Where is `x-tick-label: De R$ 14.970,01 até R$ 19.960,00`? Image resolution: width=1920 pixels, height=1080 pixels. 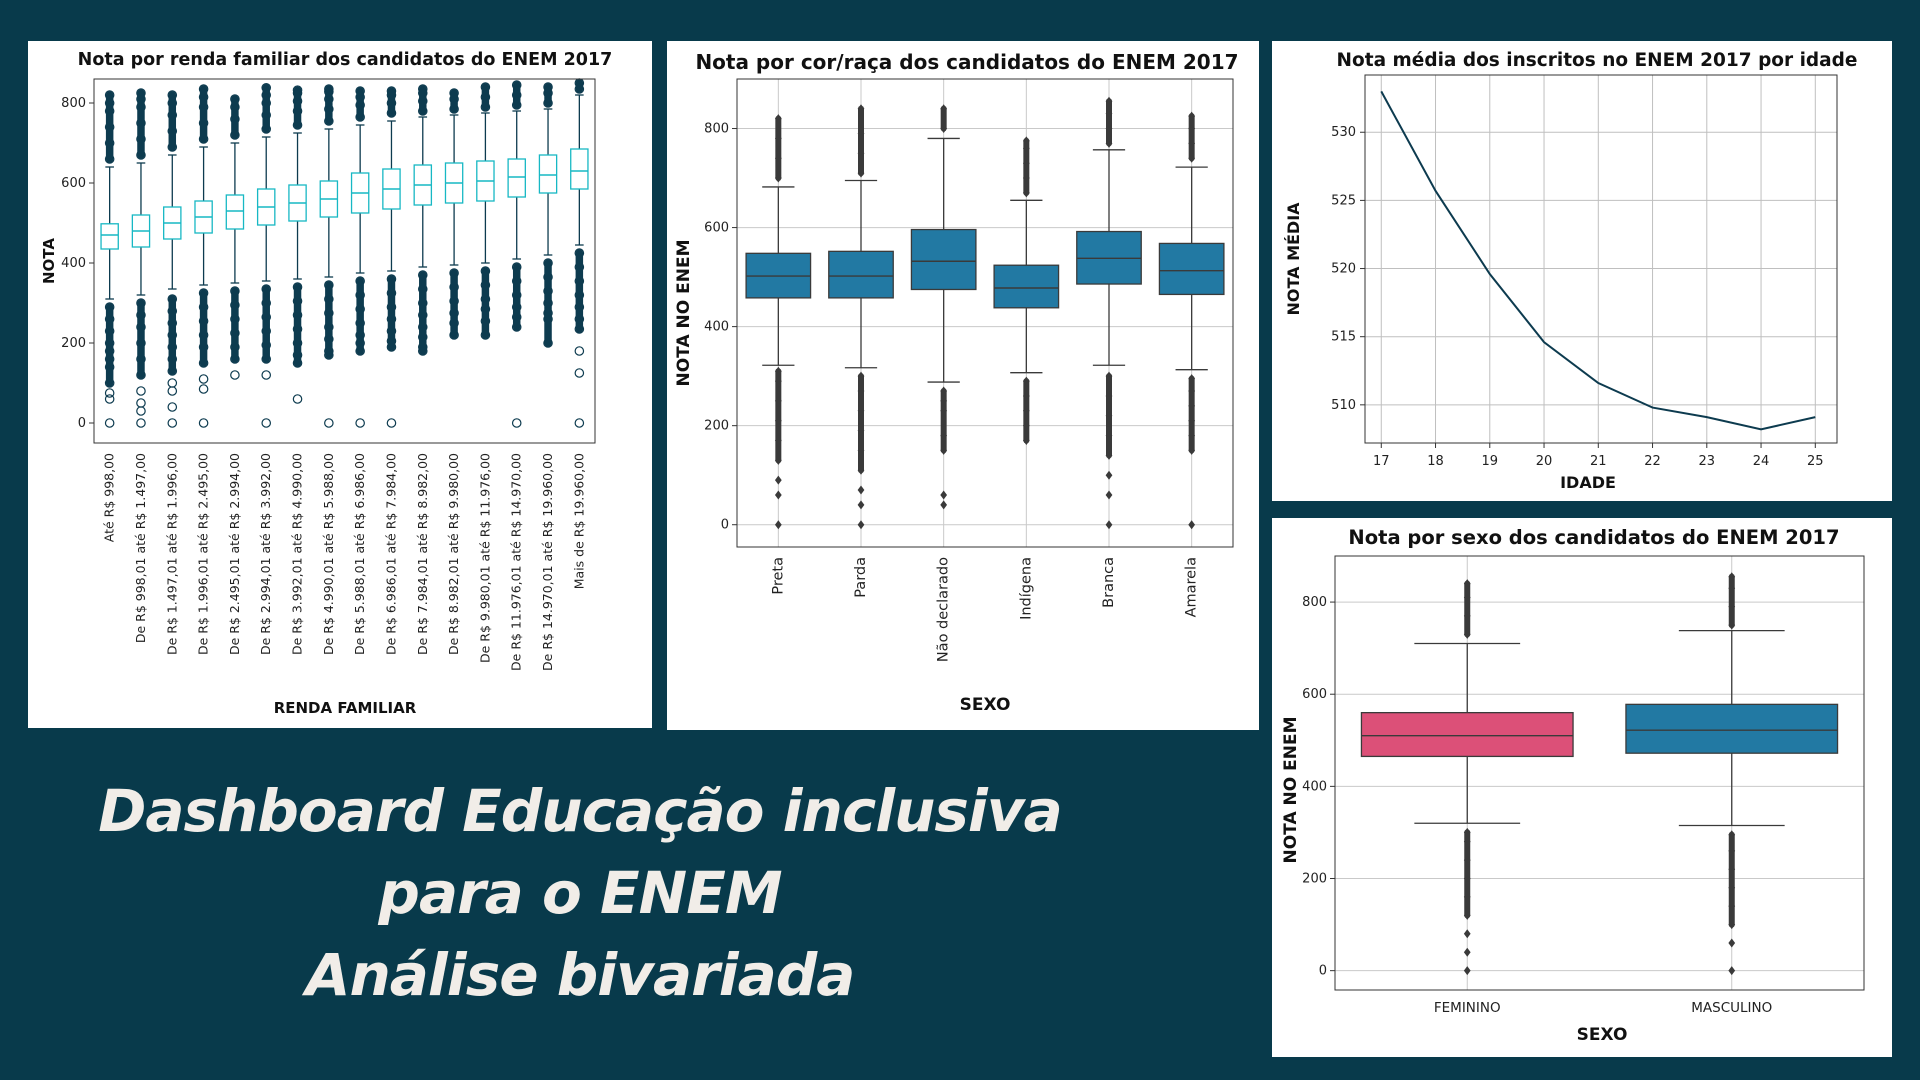
x-tick-label: De R$ 14.970,01 até R$ 19.960,00 is located at coordinates (547, 562).